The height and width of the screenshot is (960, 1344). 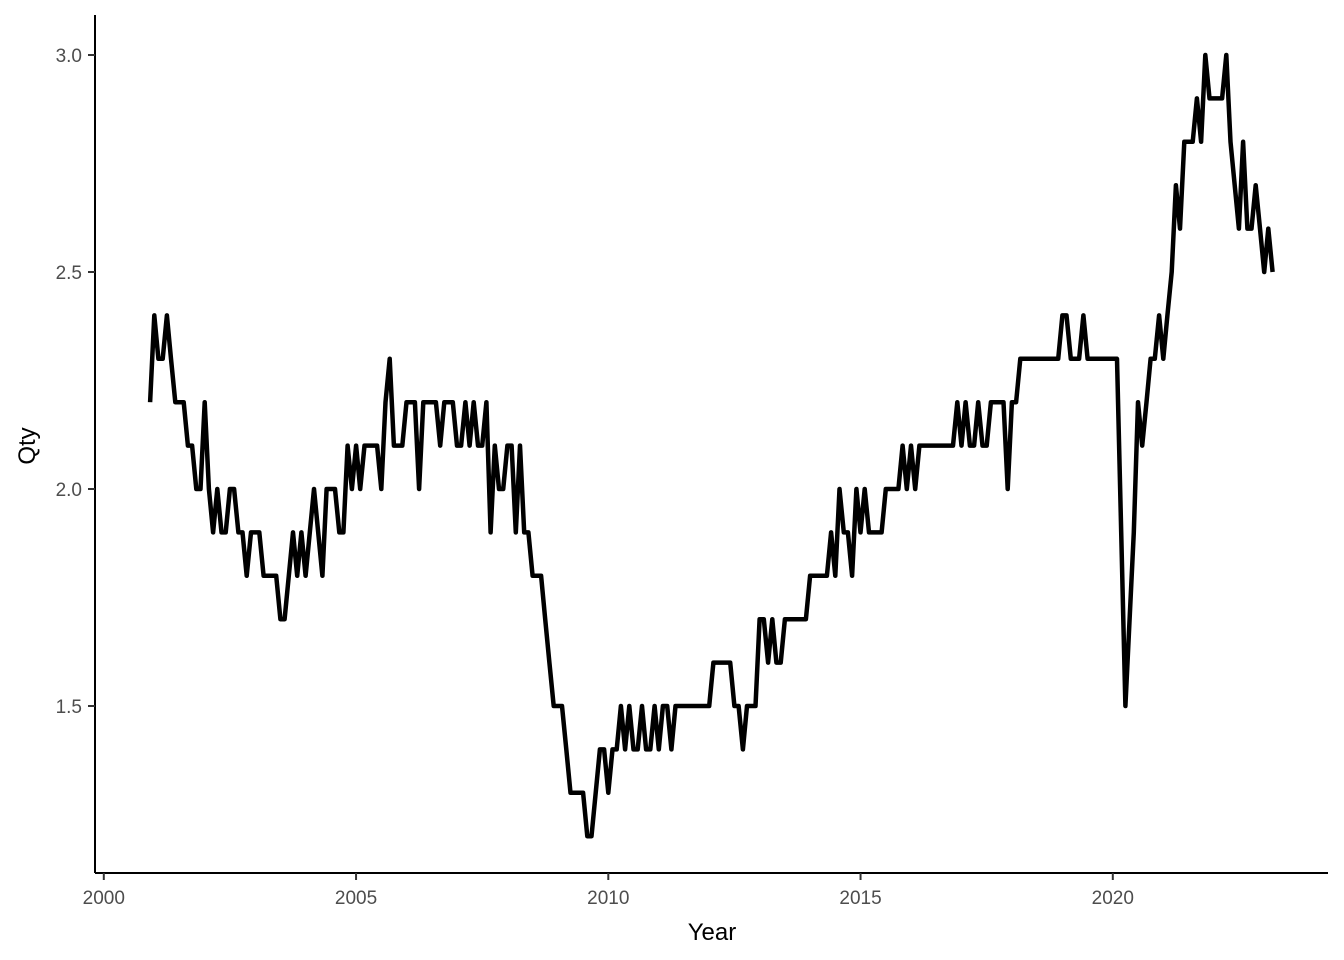 I want to click on x-tick-label: 2000, so click(x=104, y=898).